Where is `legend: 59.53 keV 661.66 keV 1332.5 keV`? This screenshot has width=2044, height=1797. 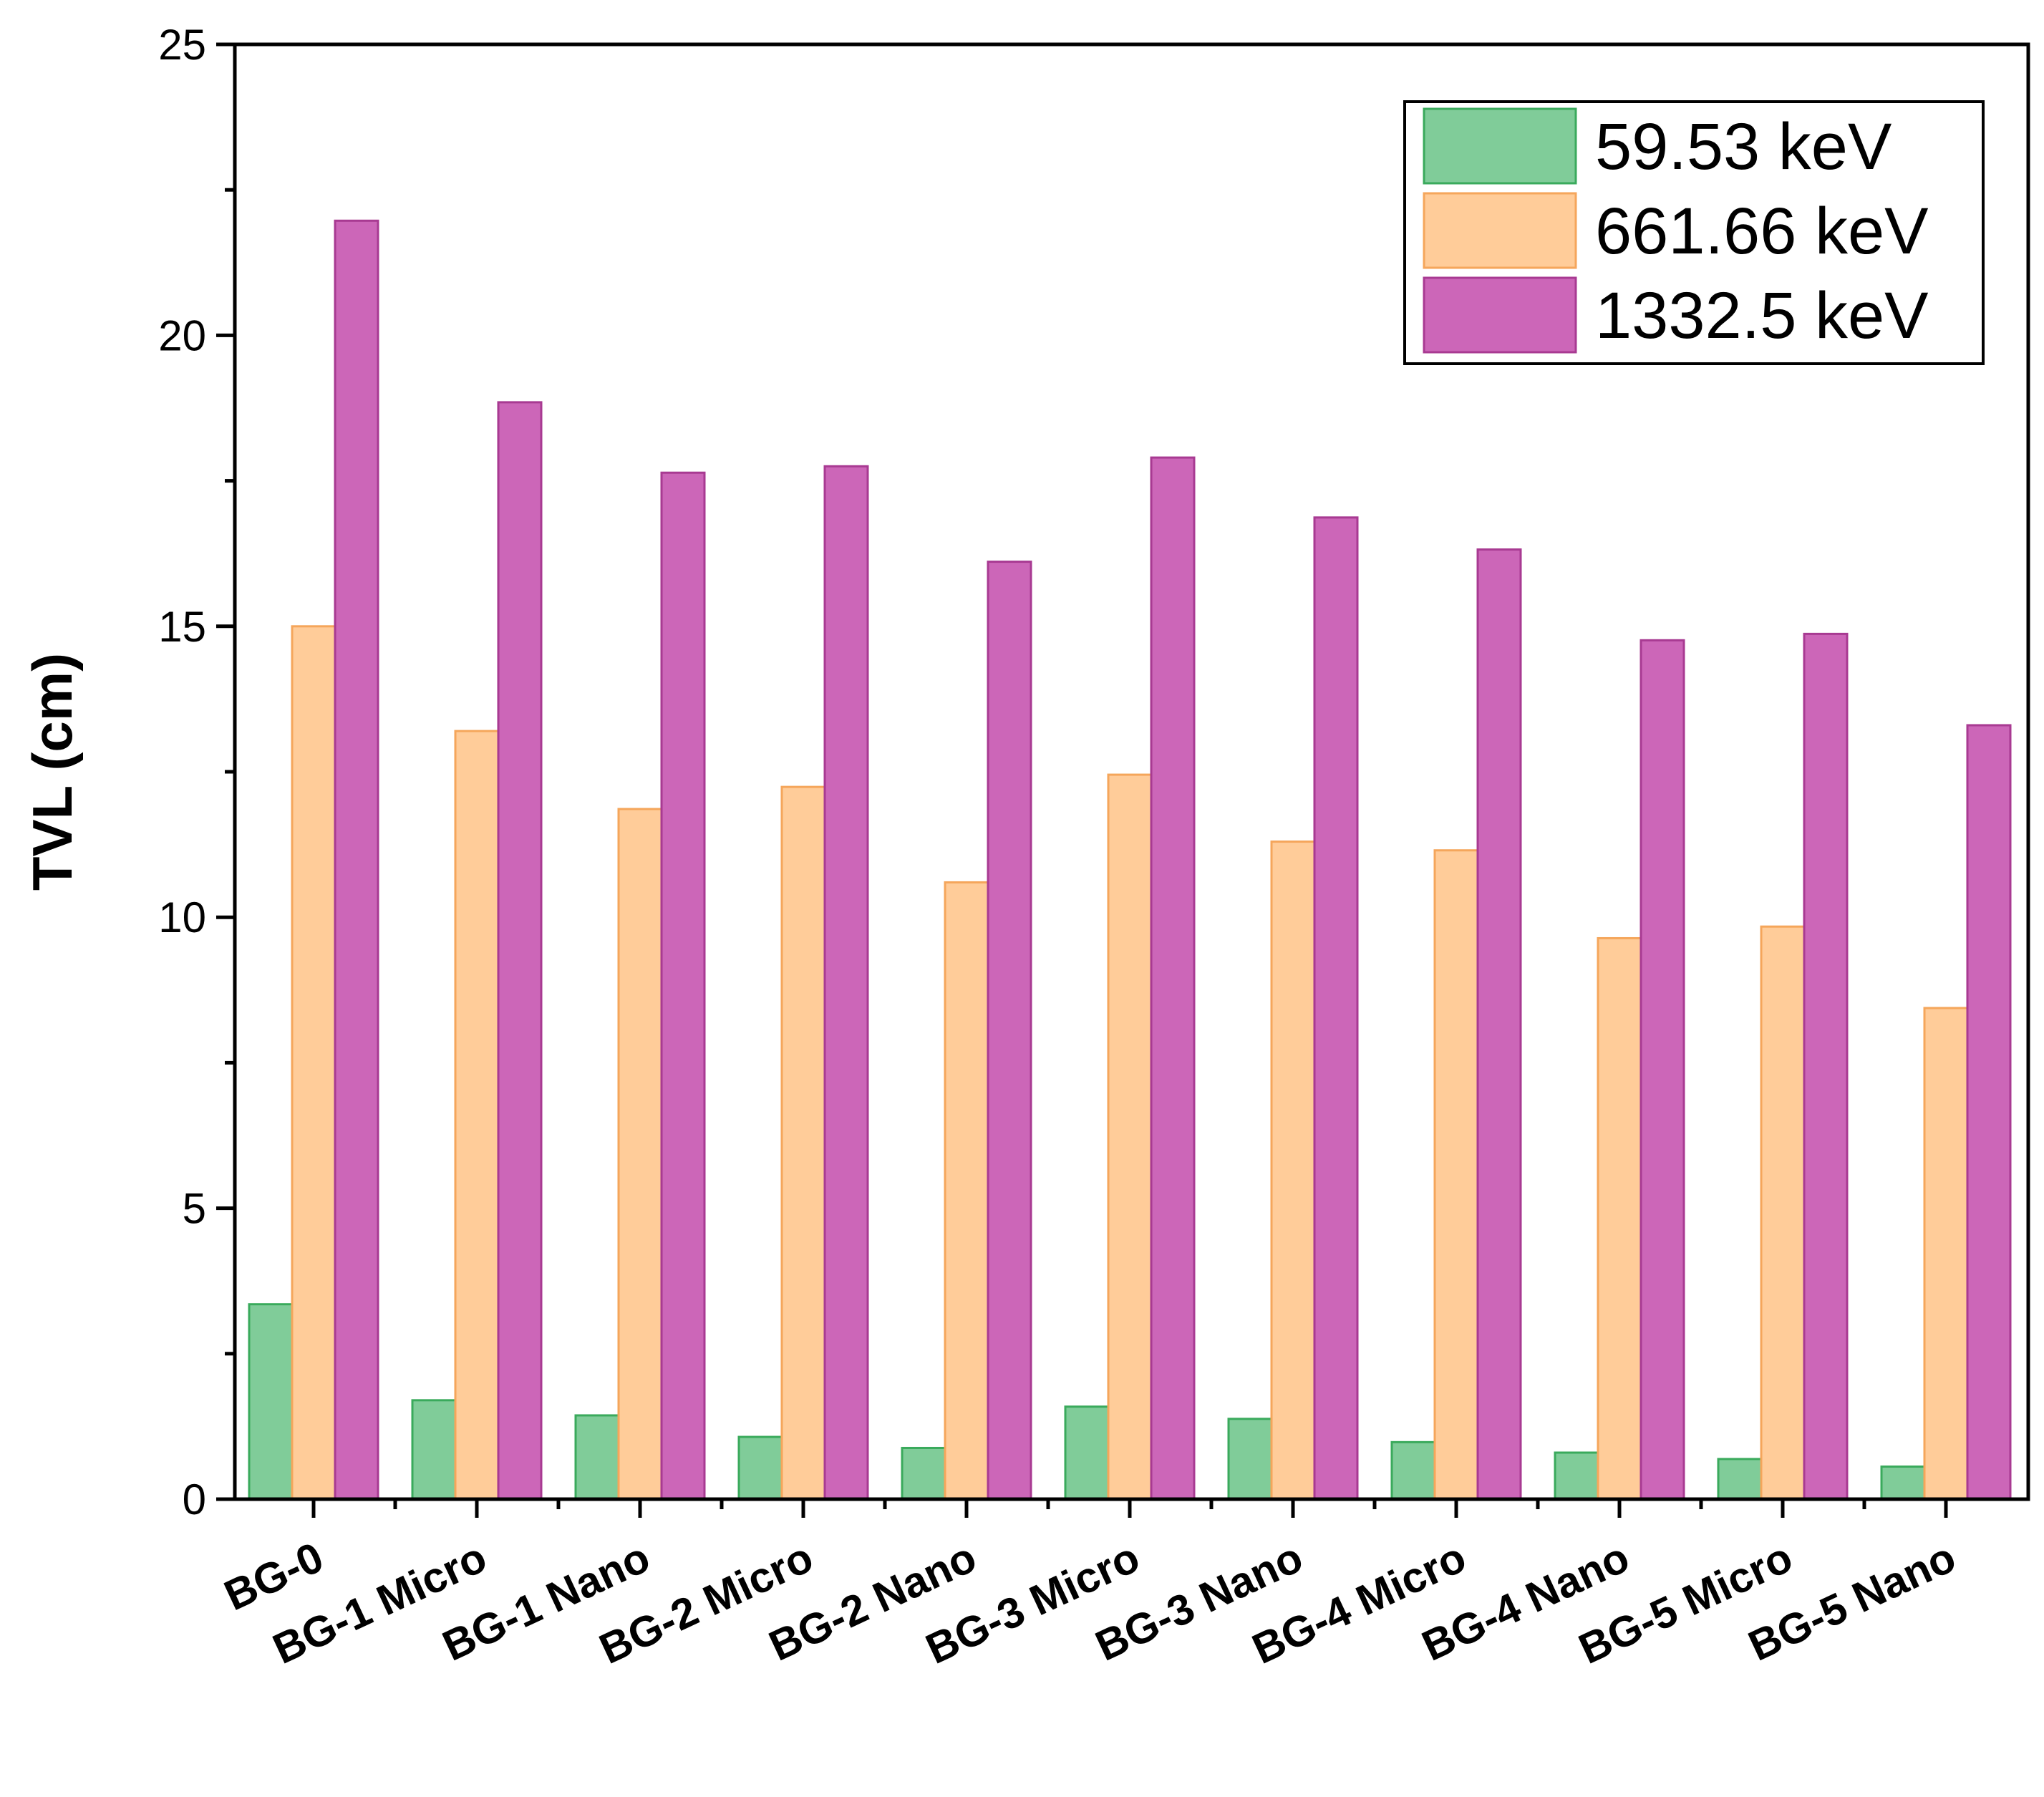 legend: 59.53 keV 661.66 keV 1332.5 keV is located at coordinates (1694, 232).